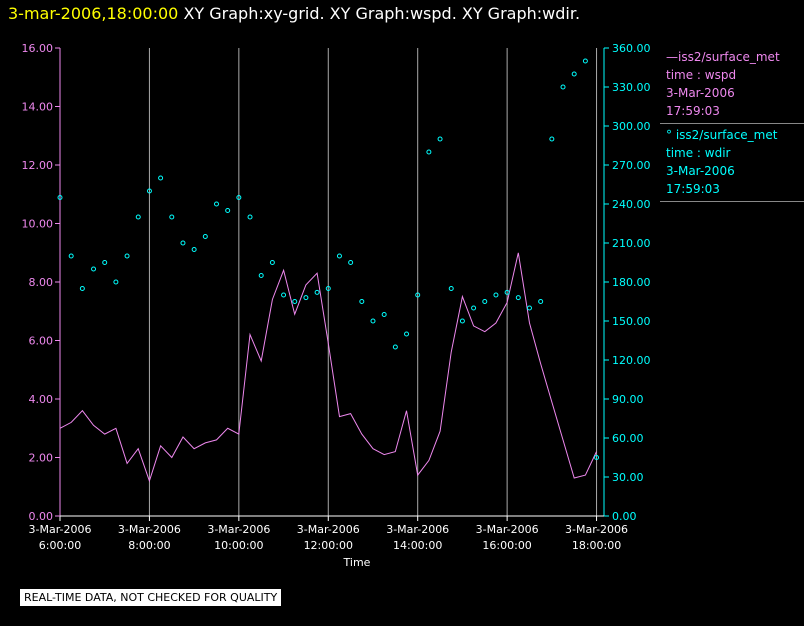 Image resolution: width=804 pixels, height=626 pixels. I want to click on quality-disclaimer: REAL-TIME DATA, NOT CHECKED FOR QUALITY, so click(151, 597).